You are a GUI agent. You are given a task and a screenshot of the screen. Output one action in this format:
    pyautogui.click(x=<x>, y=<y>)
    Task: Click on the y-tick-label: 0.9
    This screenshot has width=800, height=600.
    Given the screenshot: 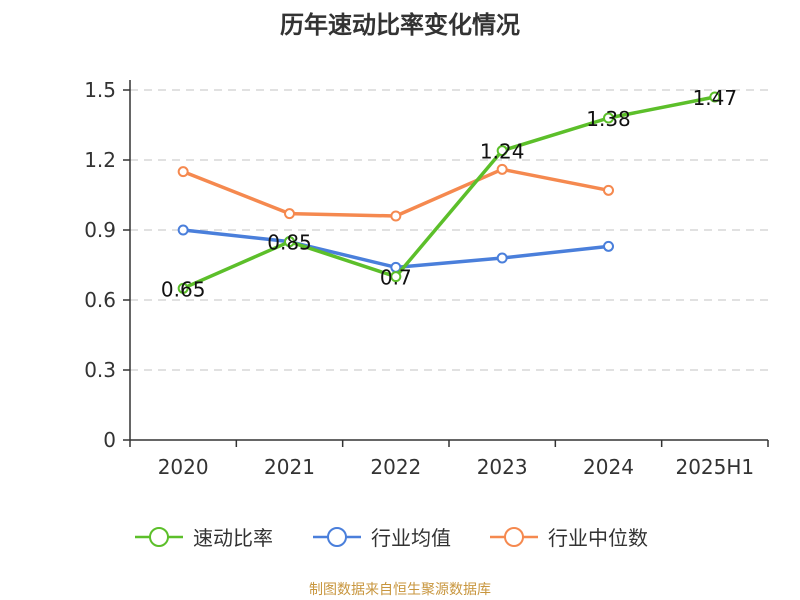 What is the action you would take?
    pyautogui.click(x=100, y=230)
    